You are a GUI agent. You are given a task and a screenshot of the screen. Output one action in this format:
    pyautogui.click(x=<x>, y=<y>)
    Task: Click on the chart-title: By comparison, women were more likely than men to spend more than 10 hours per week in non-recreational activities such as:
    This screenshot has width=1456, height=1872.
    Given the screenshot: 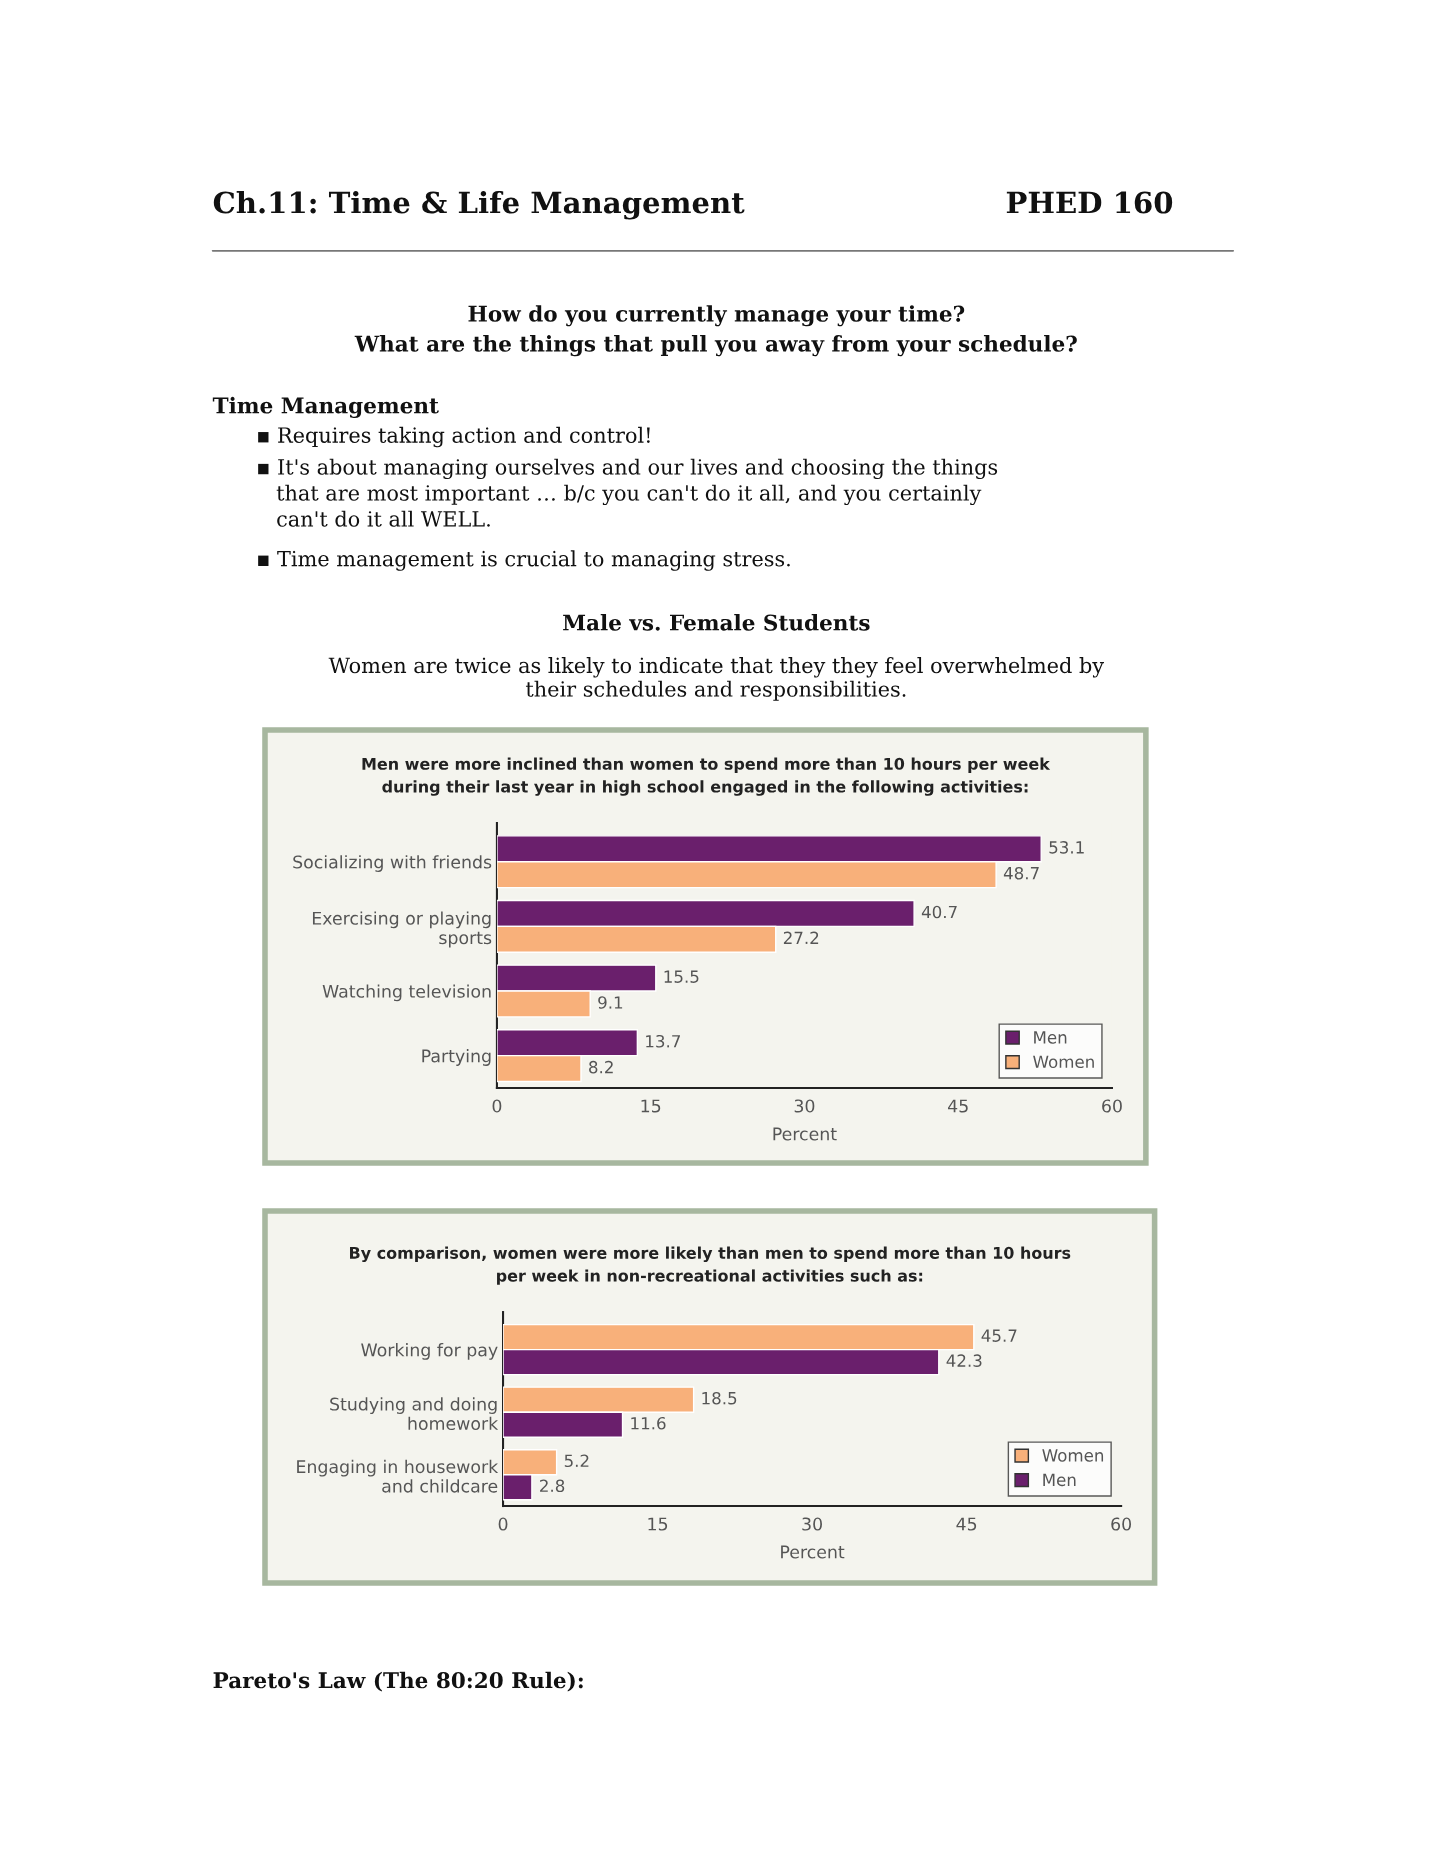 What is the action you would take?
    pyautogui.click(x=710, y=1265)
    